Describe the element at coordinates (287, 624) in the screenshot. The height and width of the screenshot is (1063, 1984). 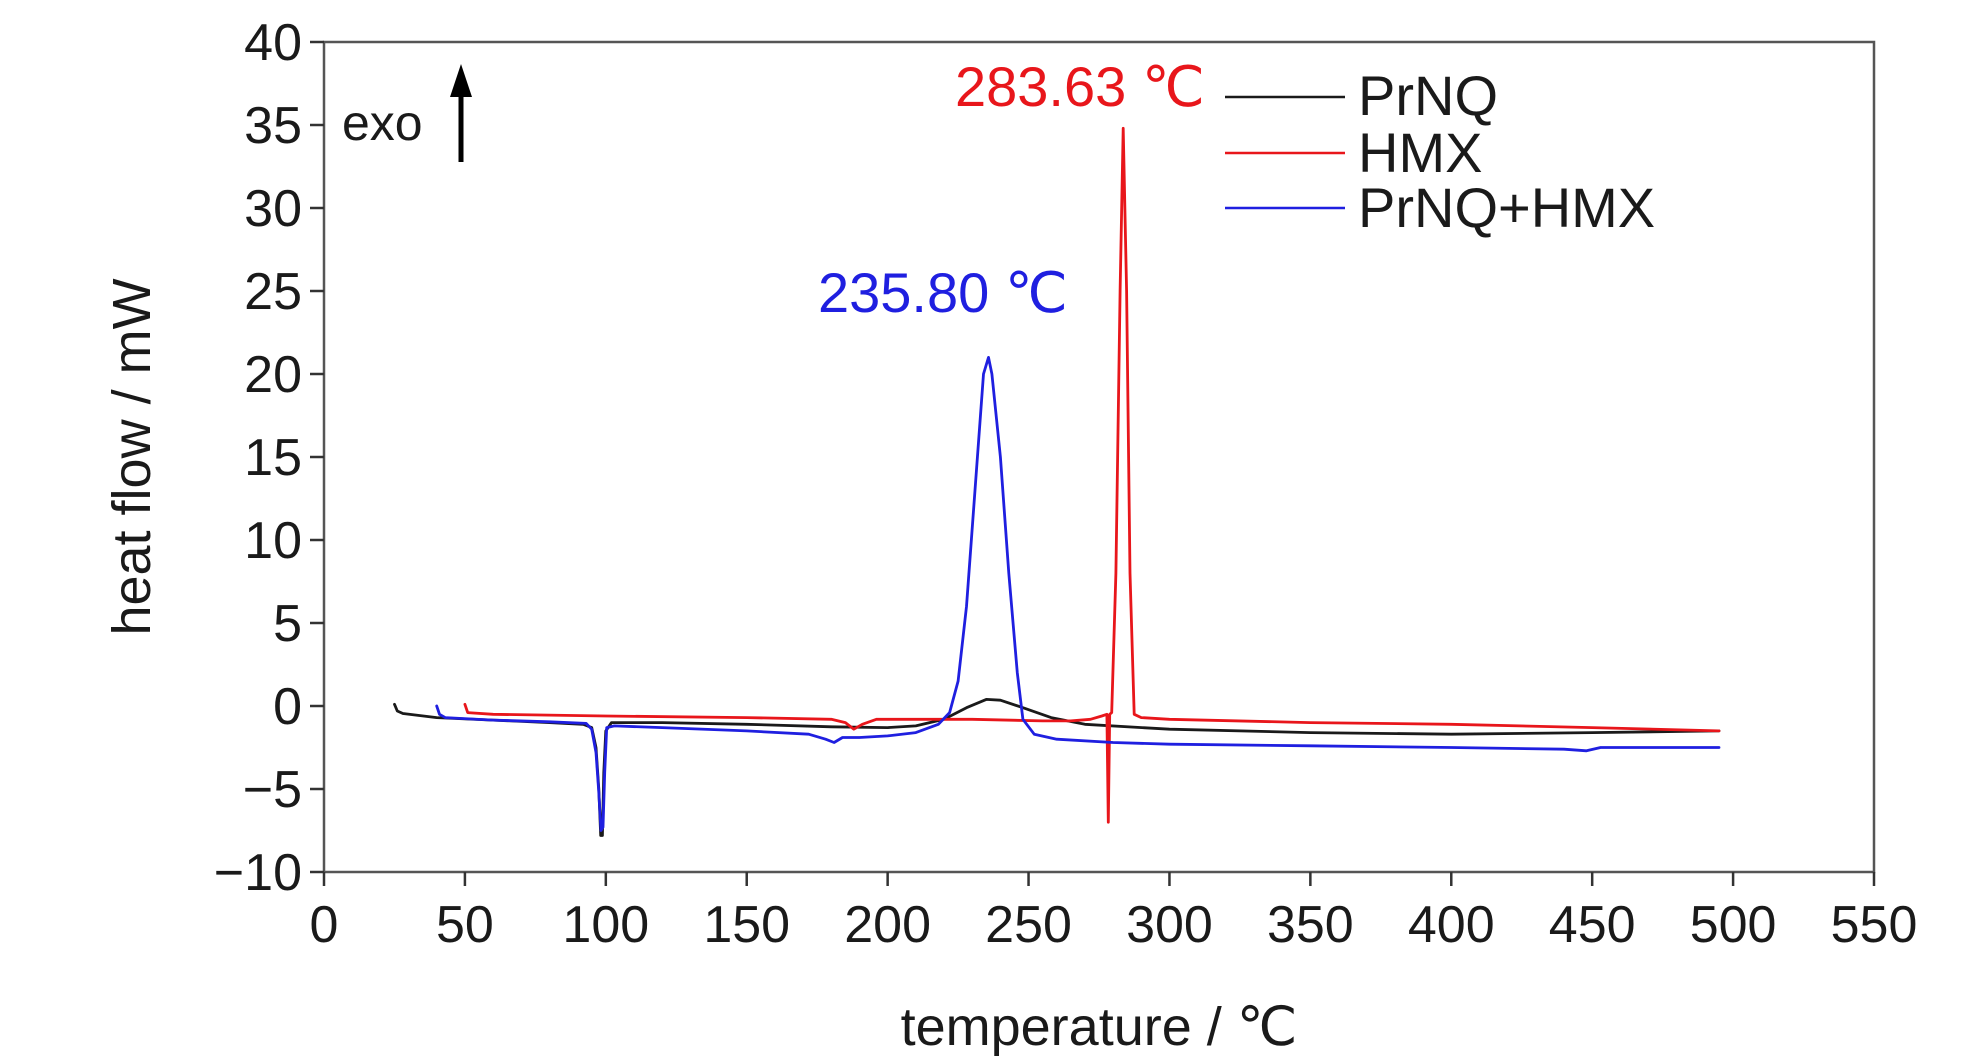
I see `y-tick-label: 5` at that location.